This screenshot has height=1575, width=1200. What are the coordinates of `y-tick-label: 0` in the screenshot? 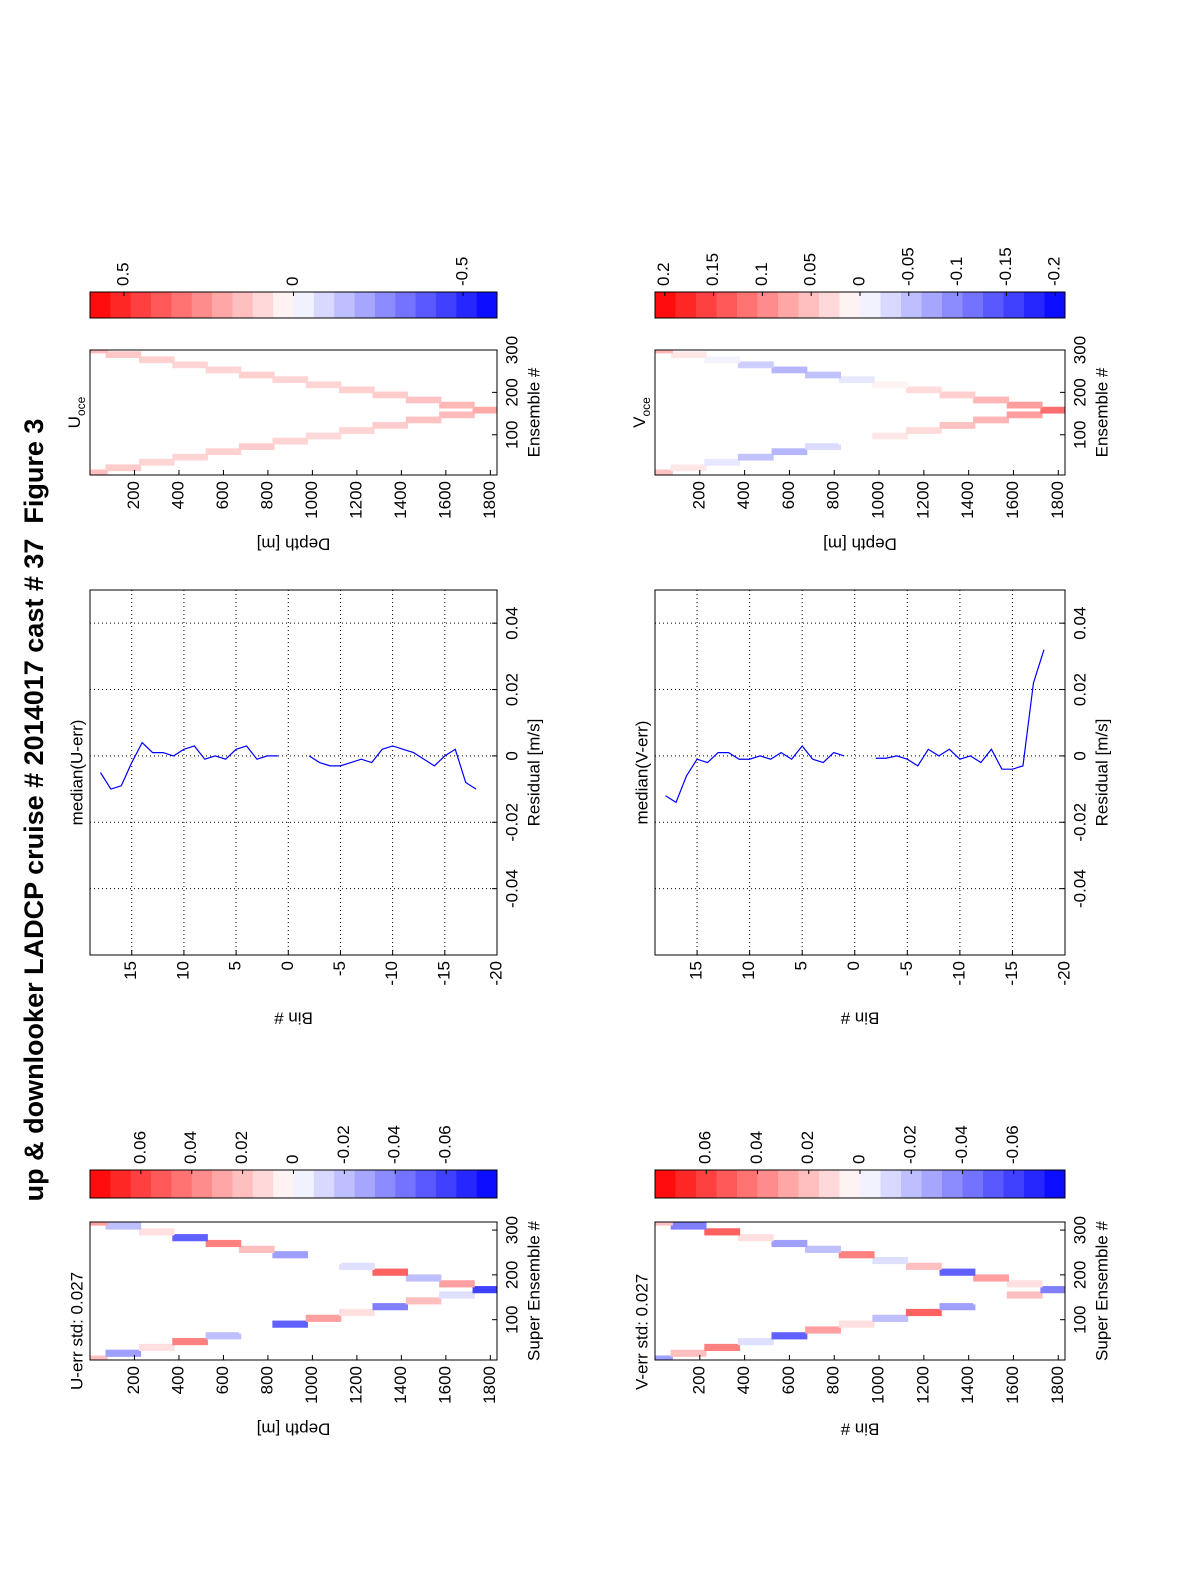 It's located at (853, 965).